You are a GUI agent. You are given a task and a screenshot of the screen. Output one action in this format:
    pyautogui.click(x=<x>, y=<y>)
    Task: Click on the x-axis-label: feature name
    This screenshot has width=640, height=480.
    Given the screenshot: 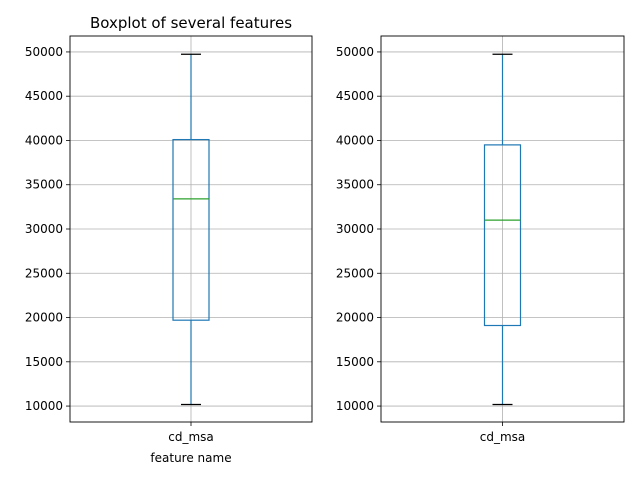 What is the action you would take?
    pyautogui.click(x=190, y=458)
    